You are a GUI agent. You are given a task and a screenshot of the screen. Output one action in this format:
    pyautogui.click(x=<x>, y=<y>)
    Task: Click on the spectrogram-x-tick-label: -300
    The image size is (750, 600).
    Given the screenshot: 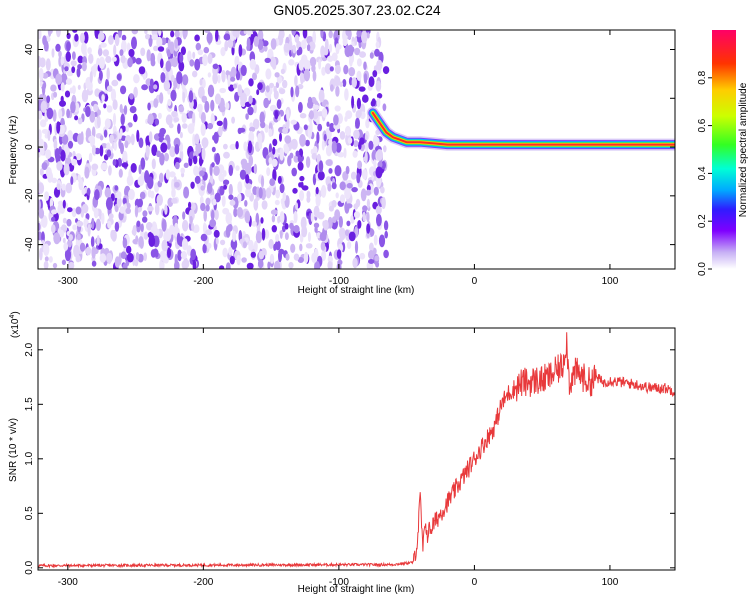 What is the action you would take?
    pyautogui.click(x=68, y=281)
    